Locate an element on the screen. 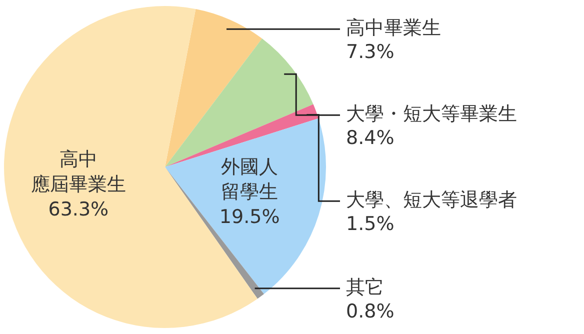 This screenshot has width=584, height=334. data-label: 19.5% is located at coordinates (249, 217).